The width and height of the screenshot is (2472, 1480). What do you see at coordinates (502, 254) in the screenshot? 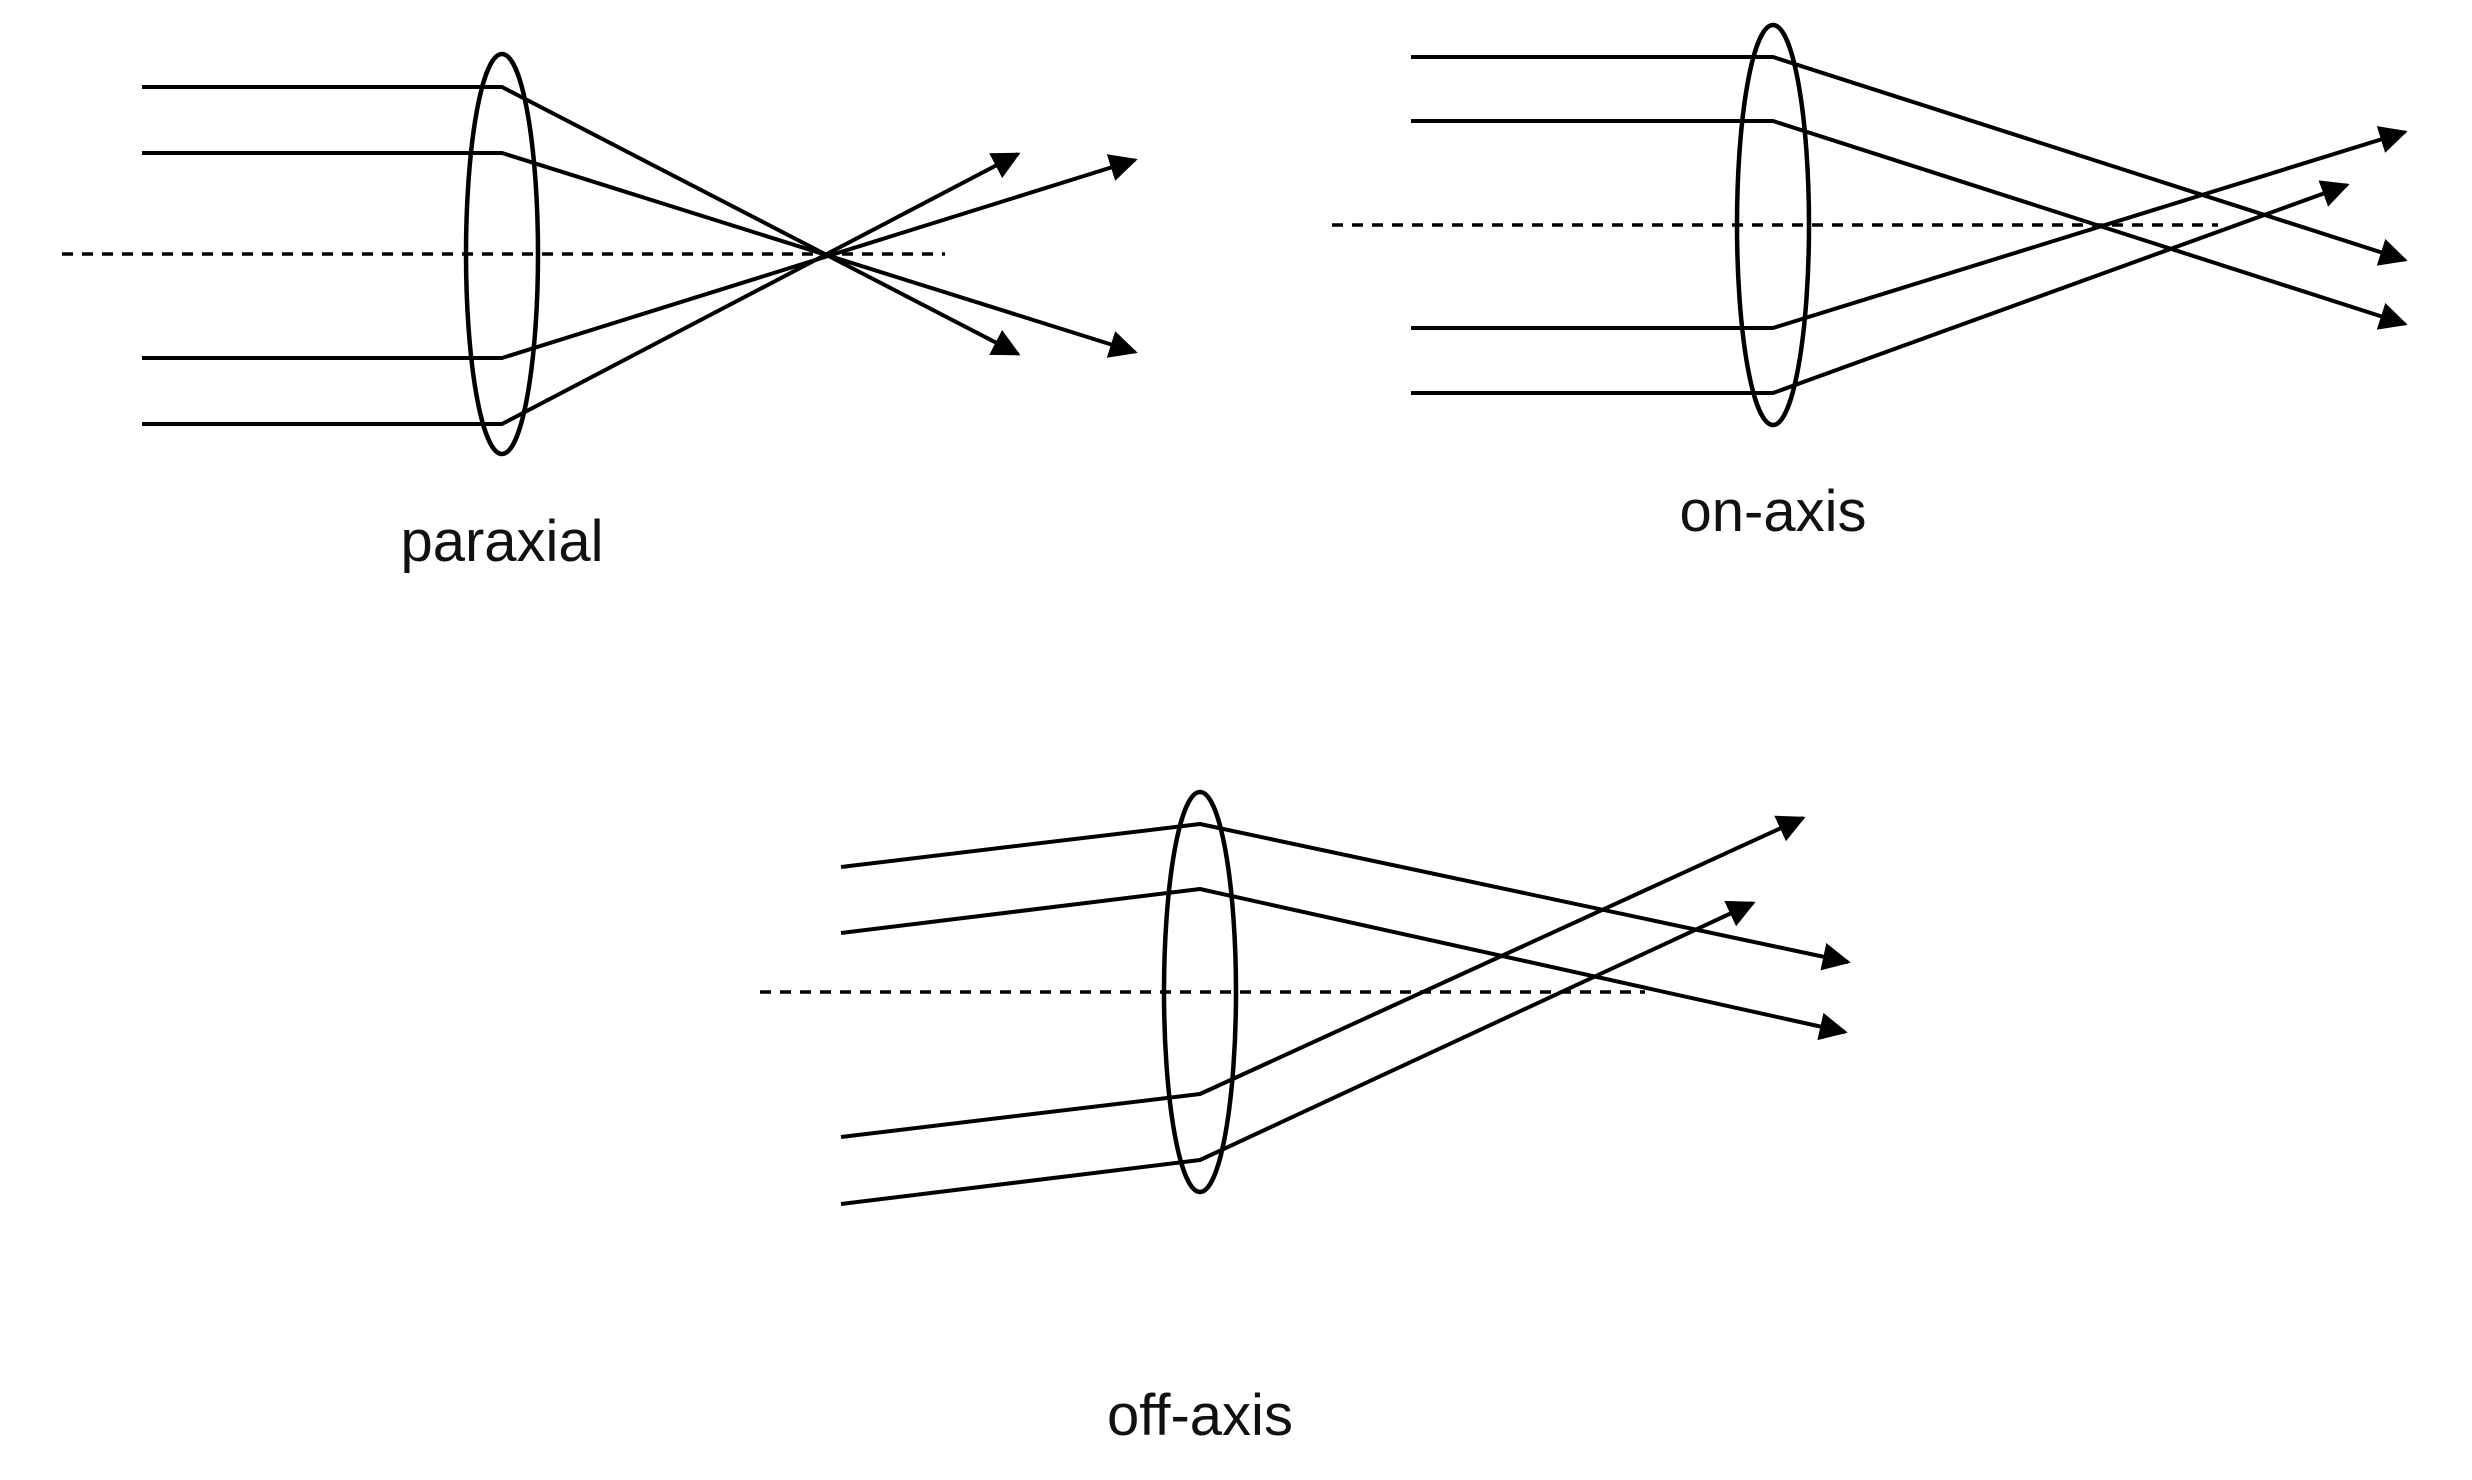
I see `paraxial-lens` at bounding box center [502, 254].